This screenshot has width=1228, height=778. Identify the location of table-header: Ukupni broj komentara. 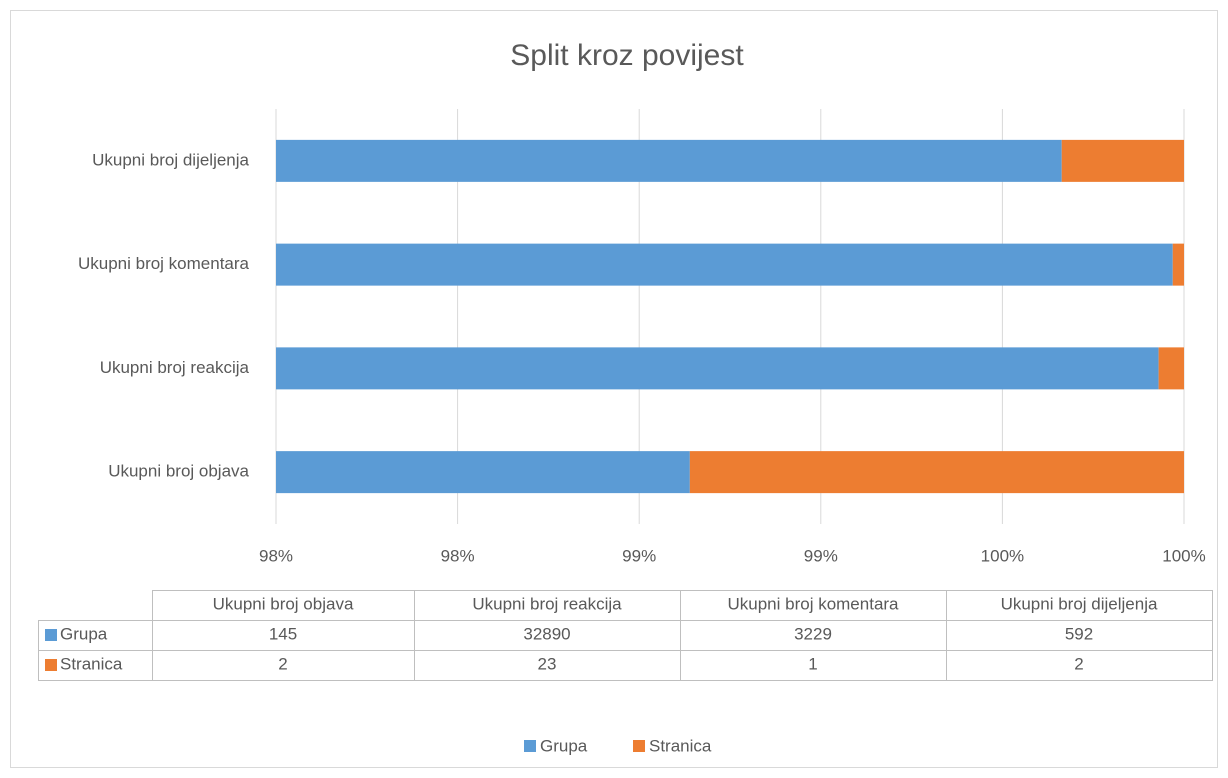
(813, 603).